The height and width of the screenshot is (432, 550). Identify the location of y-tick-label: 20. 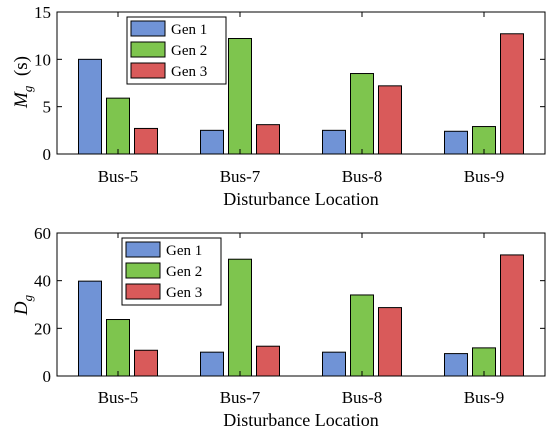
(42, 328).